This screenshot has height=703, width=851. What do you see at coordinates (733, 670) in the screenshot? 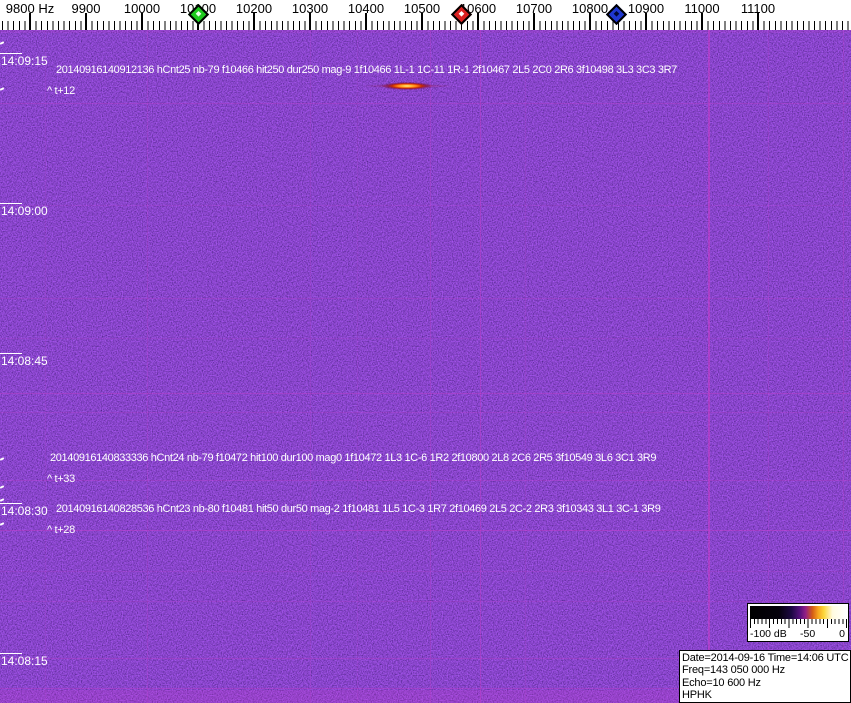
I see `info-freq-line: Freq=143 050 000 Hz` at bounding box center [733, 670].